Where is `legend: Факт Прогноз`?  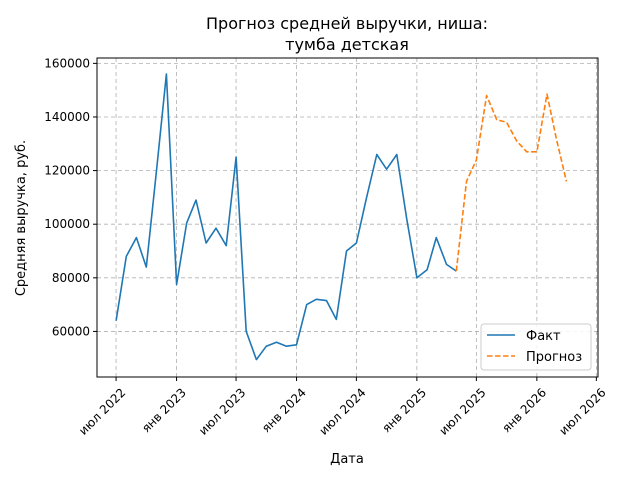 legend: Факт Прогноз is located at coordinates (536, 347).